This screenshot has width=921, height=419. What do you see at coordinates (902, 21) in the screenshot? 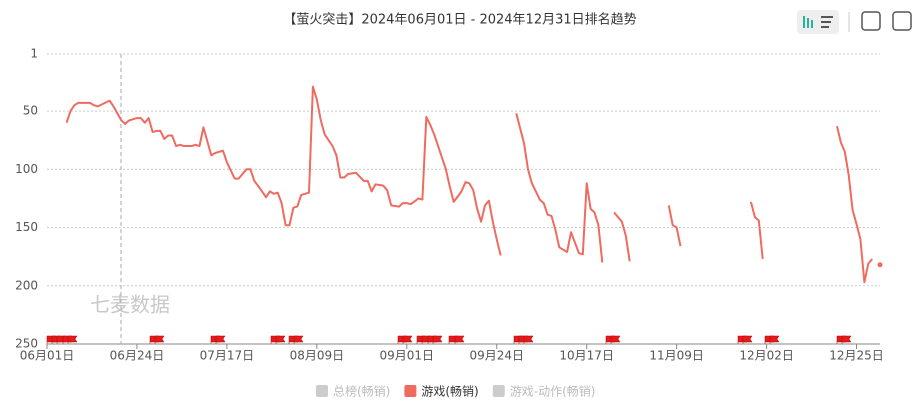
I see `download-icon` at bounding box center [902, 21].